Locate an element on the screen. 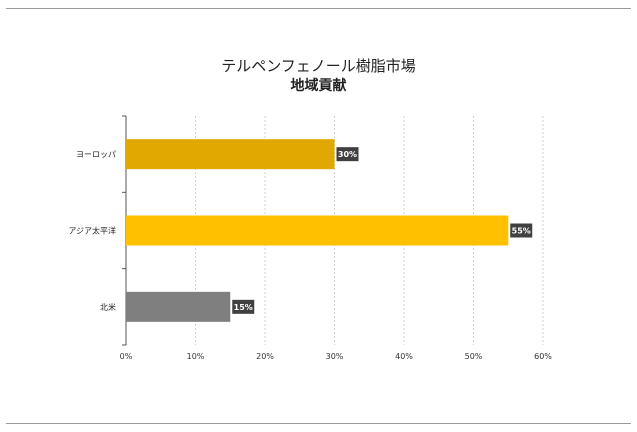 This screenshot has width=637, height=432. x-tick-label: 30% is located at coordinates (335, 356).